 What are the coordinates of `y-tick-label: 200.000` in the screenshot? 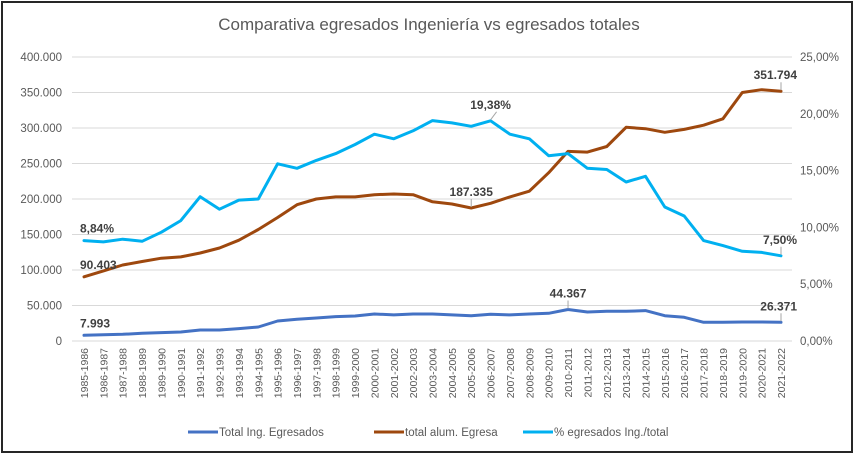 It's located at (41, 200).